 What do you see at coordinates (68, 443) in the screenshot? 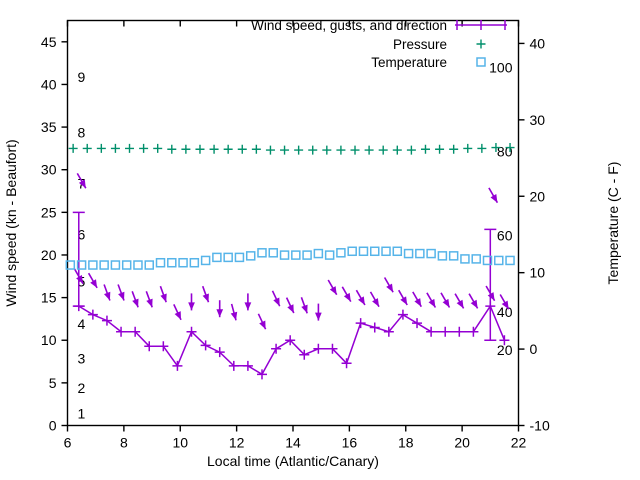
I see `x-tick-label: 6` at bounding box center [68, 443].